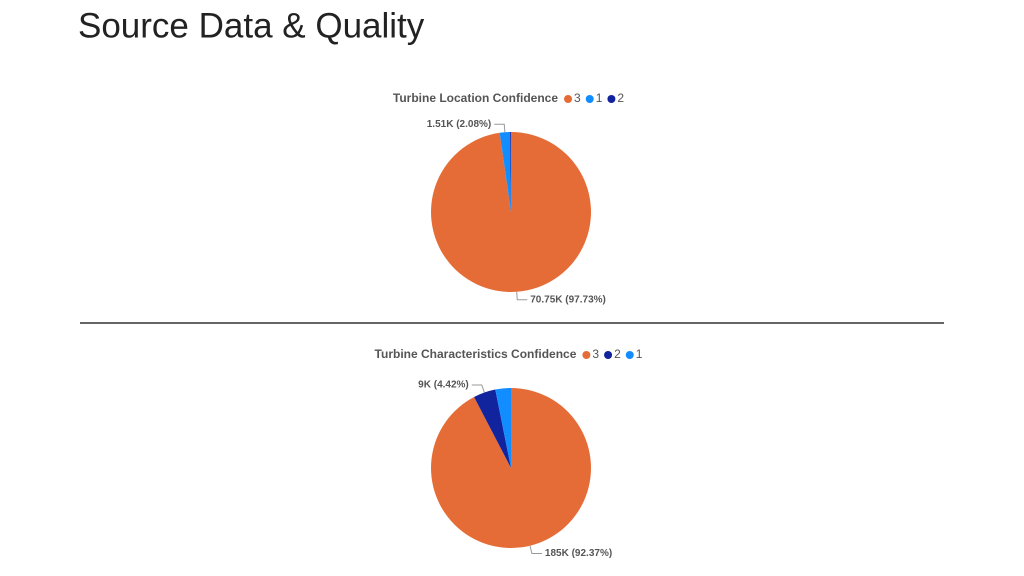 This screenshot has height=576, width=1024. What do you see at coordinates (476, 354) in the screenshot?
I see `chart-title: Turbine Characteristics Confidence` at bounding box center [476, 354].